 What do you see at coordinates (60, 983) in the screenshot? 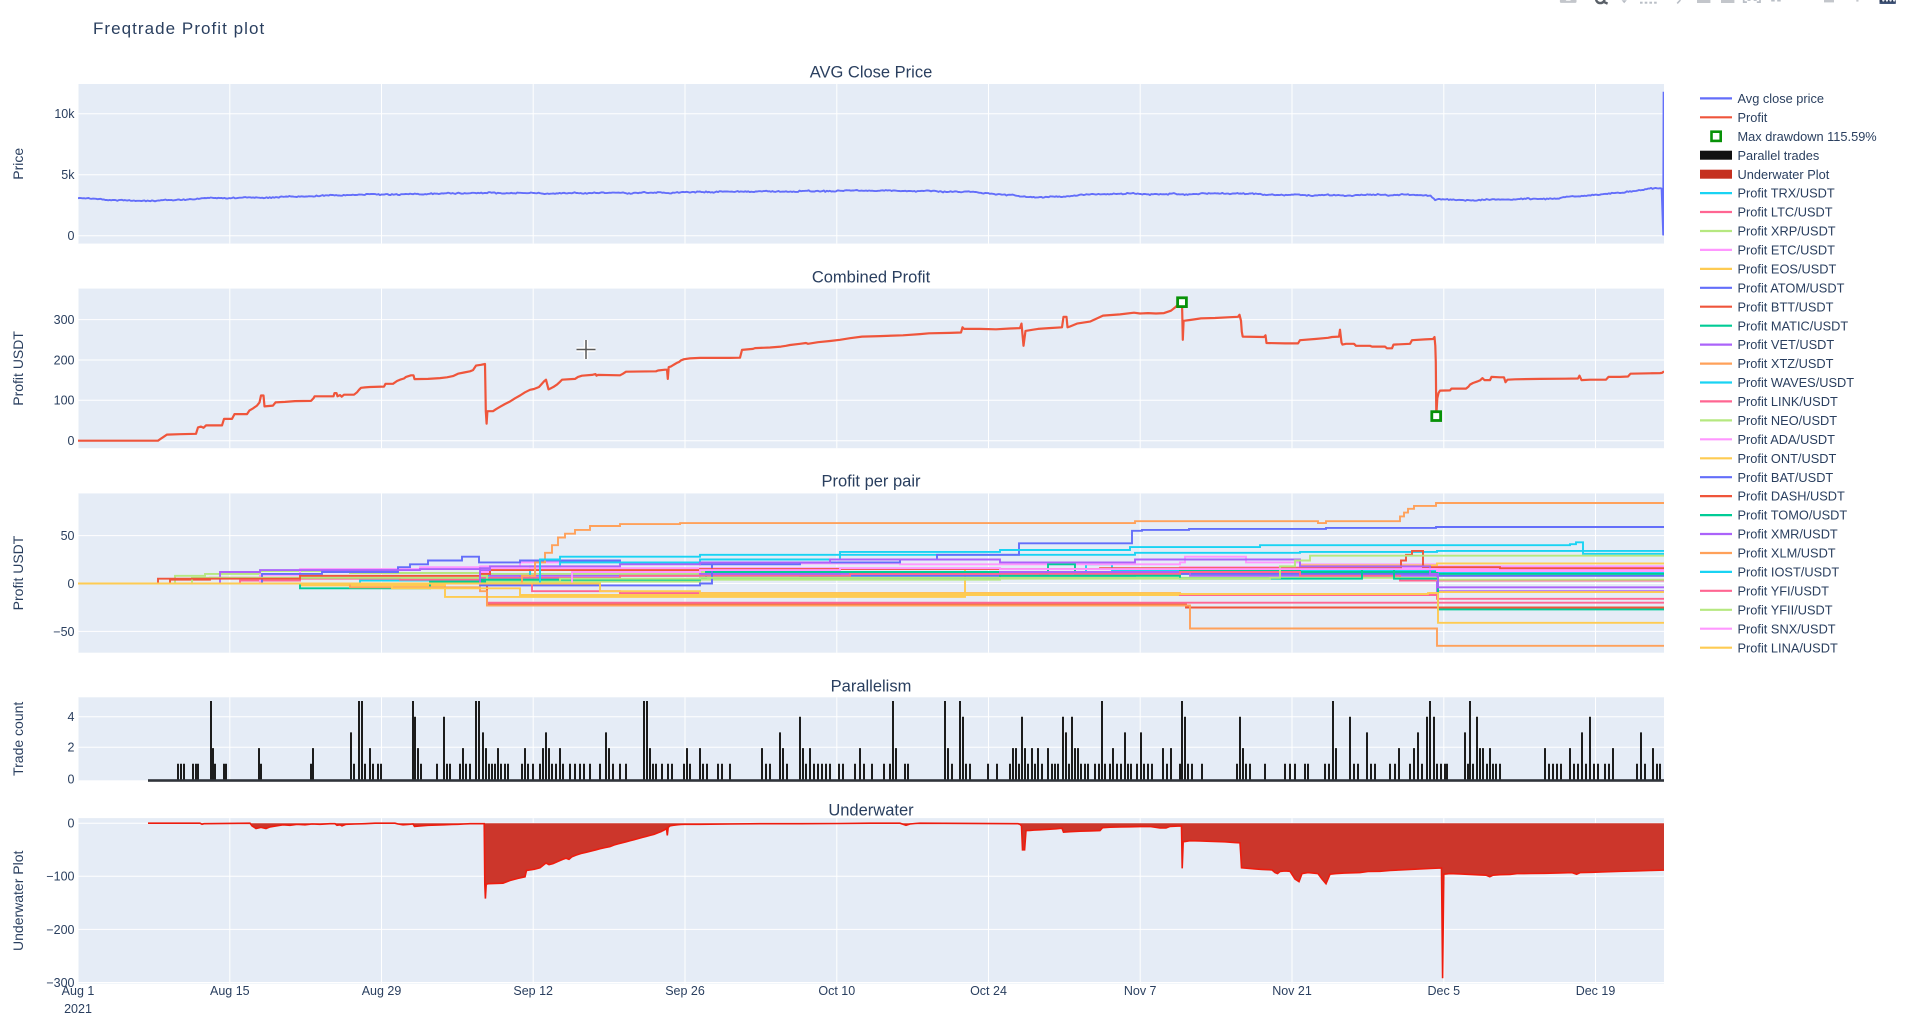
I see `svg-text: −300` at bounding box center [60, 983].